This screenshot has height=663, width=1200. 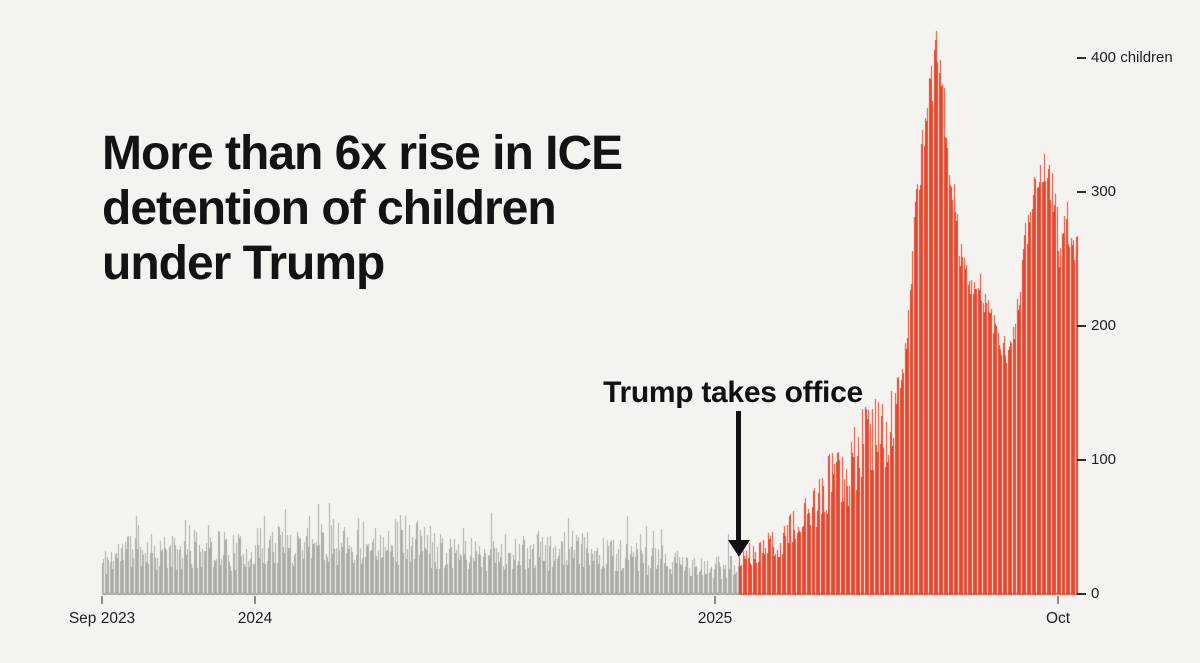 What do you see at coordinates (1096, 326) in the screenshot?
I see `y-axis-label-200: 200` at bounding box center [1096, 326].